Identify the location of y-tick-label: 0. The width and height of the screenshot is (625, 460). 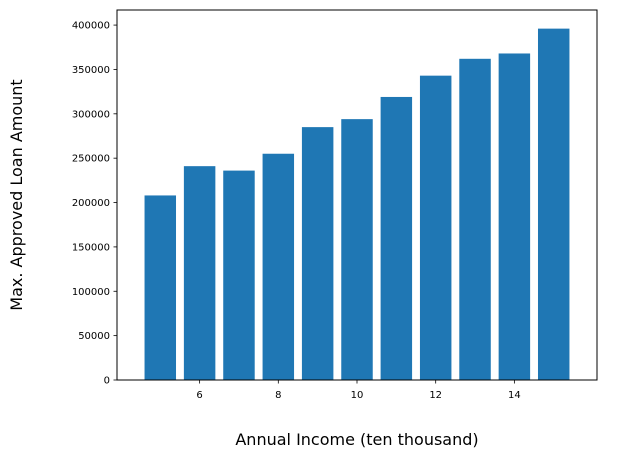
(107, 381).